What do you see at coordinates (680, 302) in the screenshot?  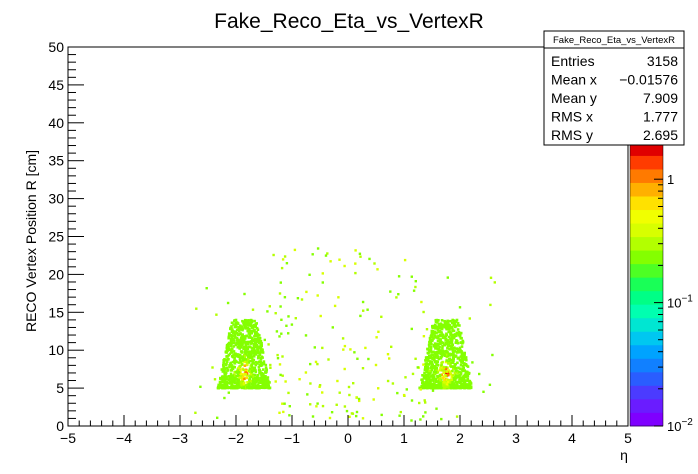 I see `color-scale-label: 10−1` at bounding box center [680, 302].